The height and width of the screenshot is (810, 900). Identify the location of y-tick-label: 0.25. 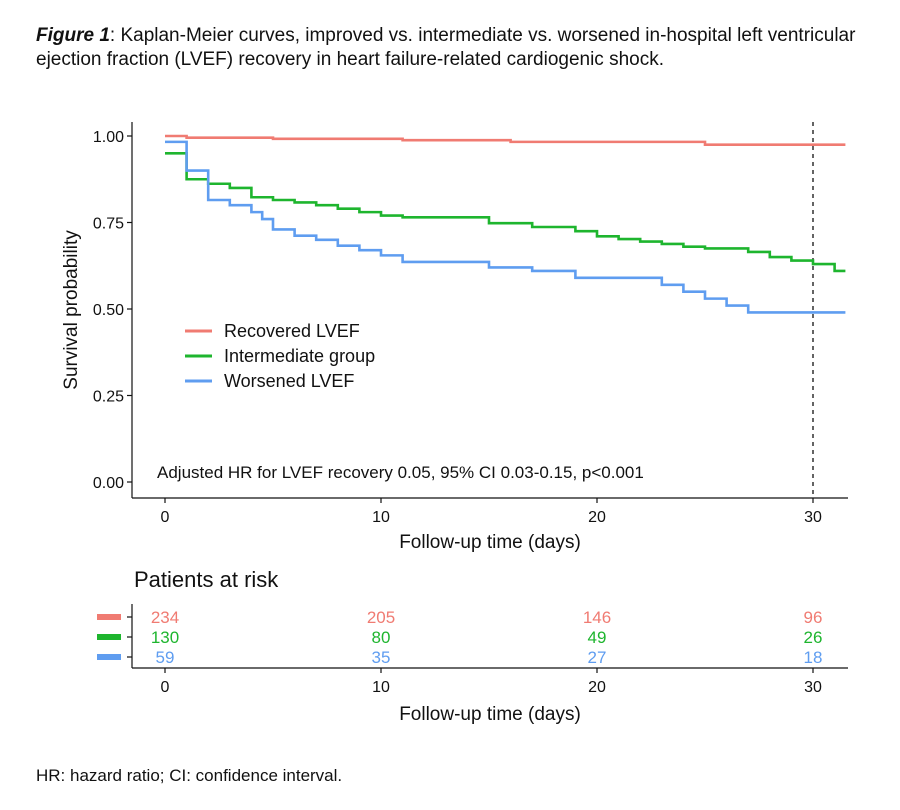
(108, 397).